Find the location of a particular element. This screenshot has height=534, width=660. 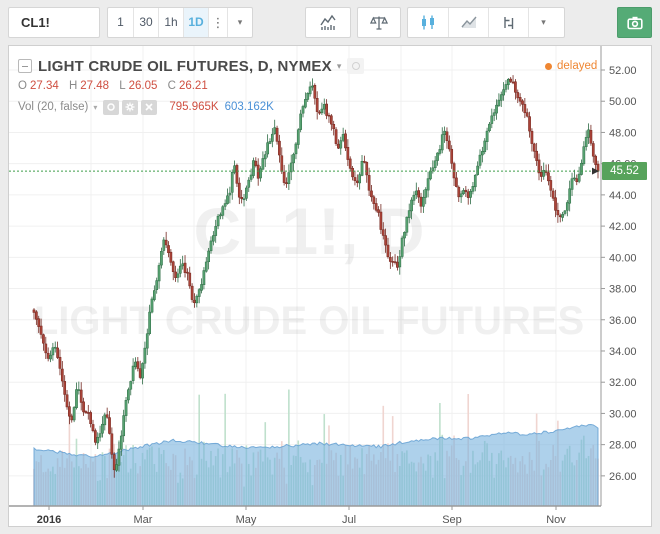

price-tick-label: 32.00 is located at coordinates (623, 383).